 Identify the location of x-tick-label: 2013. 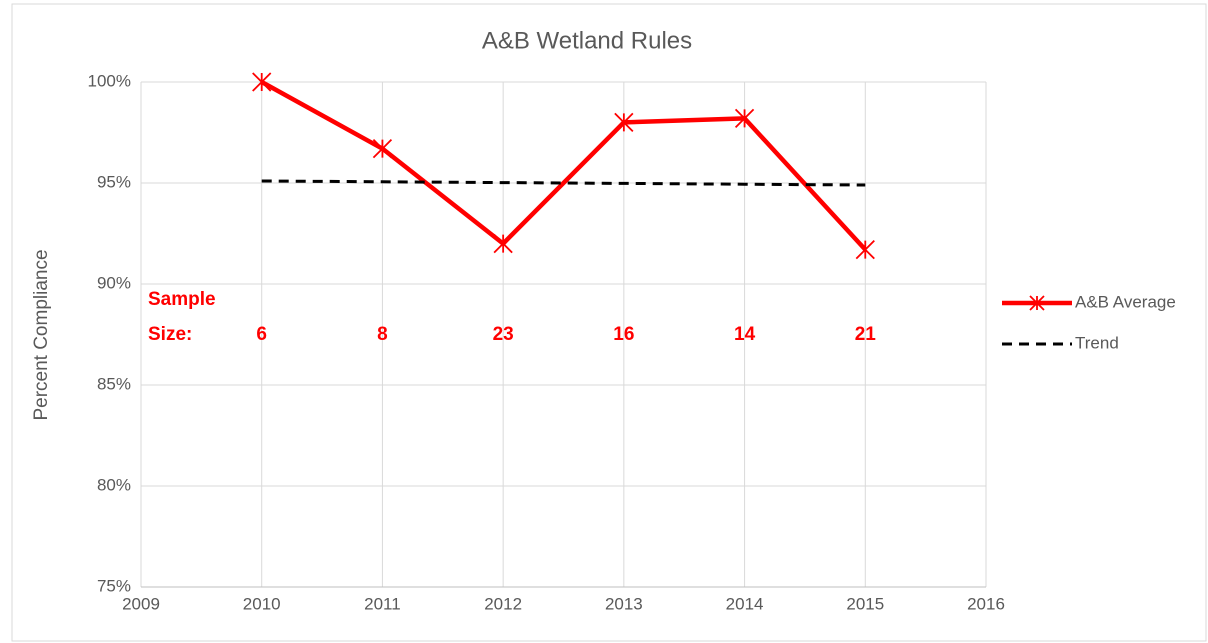
(624, 603).